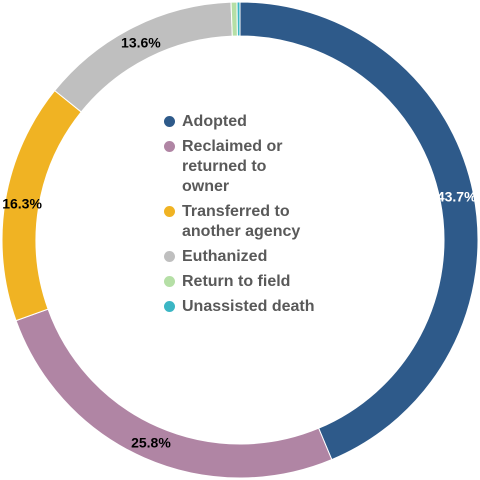 The height and width of the screenshot is (480, 480). I want to click on legend-item-3: Transferred to another agency, so click(264, 222).